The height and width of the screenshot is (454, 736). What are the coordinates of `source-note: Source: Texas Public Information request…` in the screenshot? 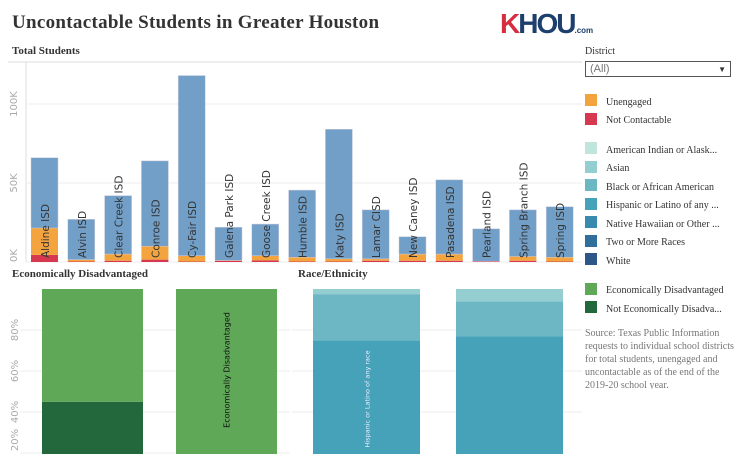 It's located at (659, 358).